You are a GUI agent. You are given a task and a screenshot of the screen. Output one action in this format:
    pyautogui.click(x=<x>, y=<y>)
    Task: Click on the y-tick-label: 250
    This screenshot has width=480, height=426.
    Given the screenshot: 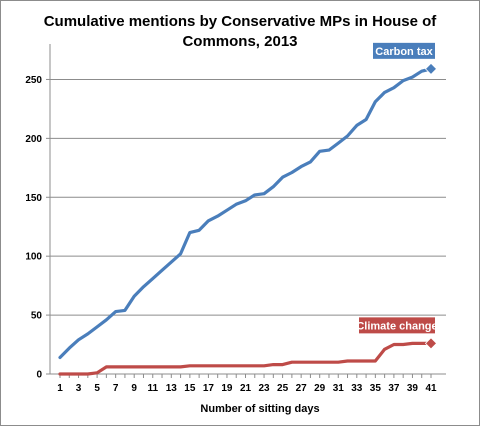 What is the action you would take?
    pyautogui.click(x=33, y=80)
    